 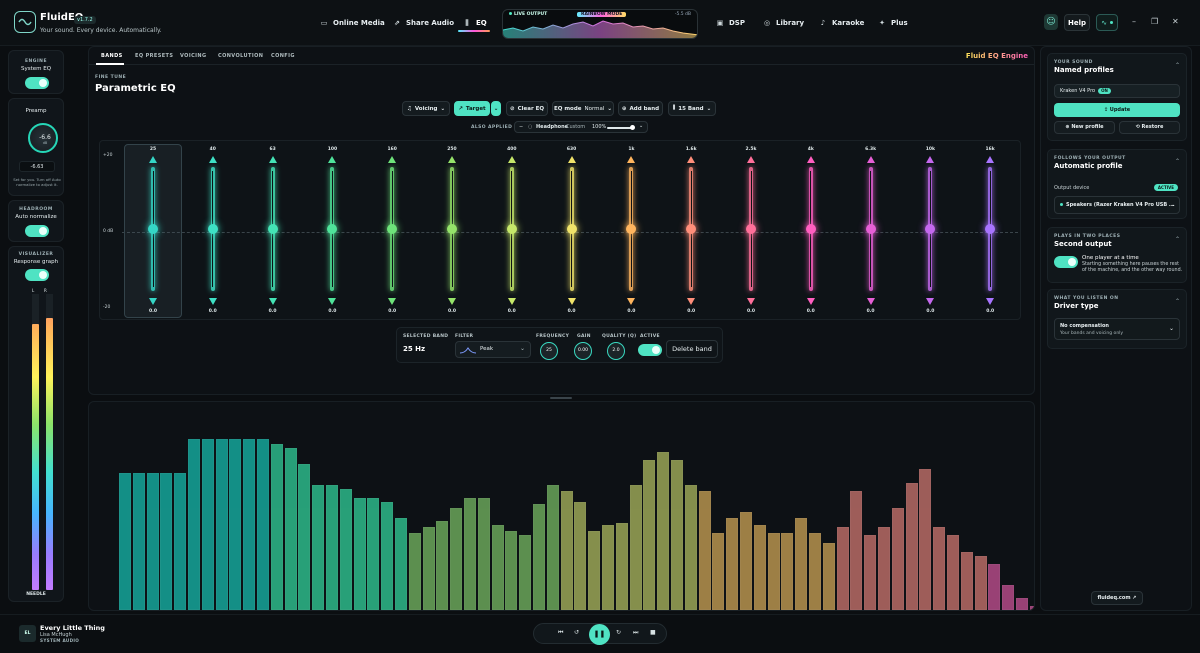 What do you see at coordinates (619, 632) in the screenshot?
I see `forward-icon: ↻` at bounding box center [619, 632].